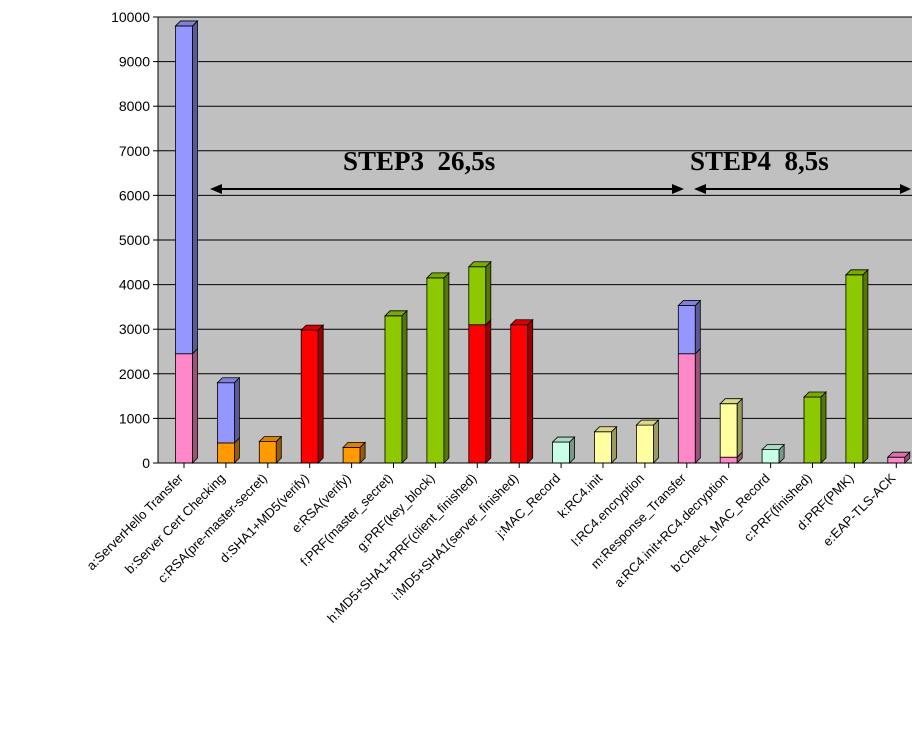 Image resolution: width=912 pixels, height=729 pixels. Describe the element at coordinates (700, 189) in the screenshot. I see `step4-arrow-head-left` at that location.